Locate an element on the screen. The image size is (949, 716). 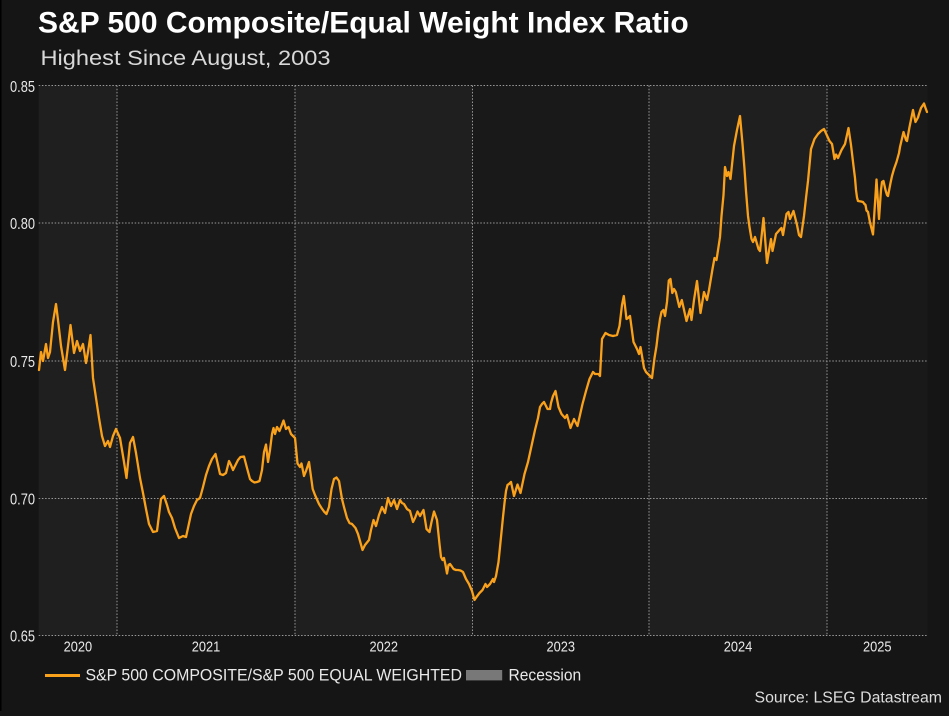
svg-text: 2024 is located at coordinates (738, 646).